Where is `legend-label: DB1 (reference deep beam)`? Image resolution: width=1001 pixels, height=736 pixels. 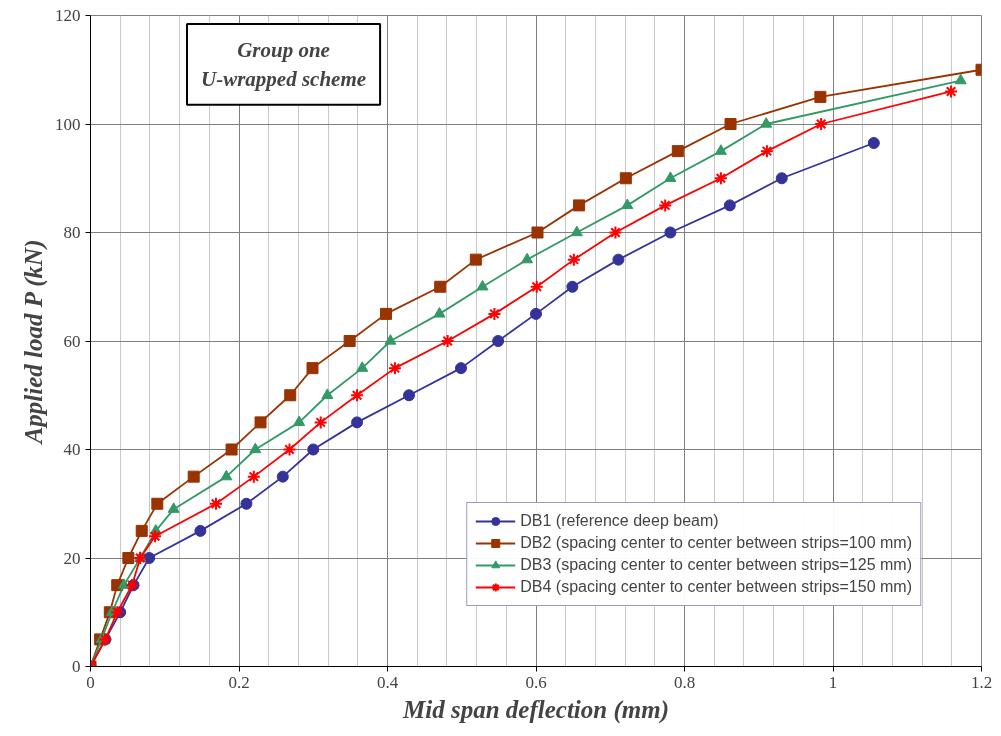 legend-label: DB1 (reference deep beam) is located at coordinates (619, 521).